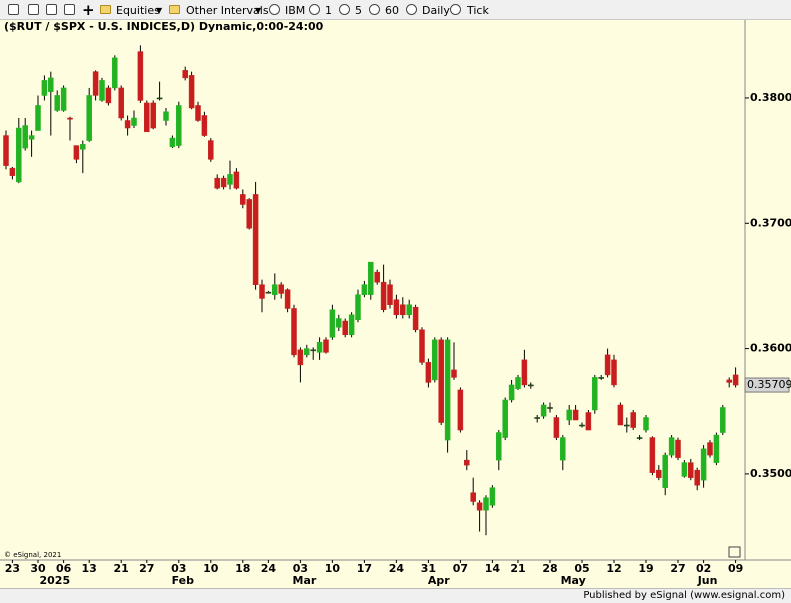  What do you see at coordinates (242, 568) in the screenshot?
I see `x-tick-label: 18` at bounding box center [242, 568].